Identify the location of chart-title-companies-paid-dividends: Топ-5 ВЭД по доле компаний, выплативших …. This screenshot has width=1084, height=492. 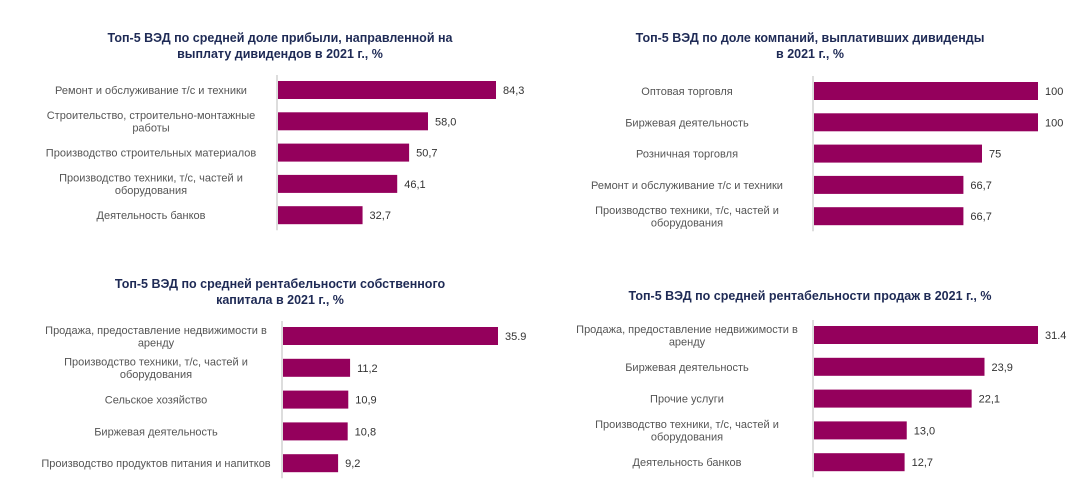
(810, 46).